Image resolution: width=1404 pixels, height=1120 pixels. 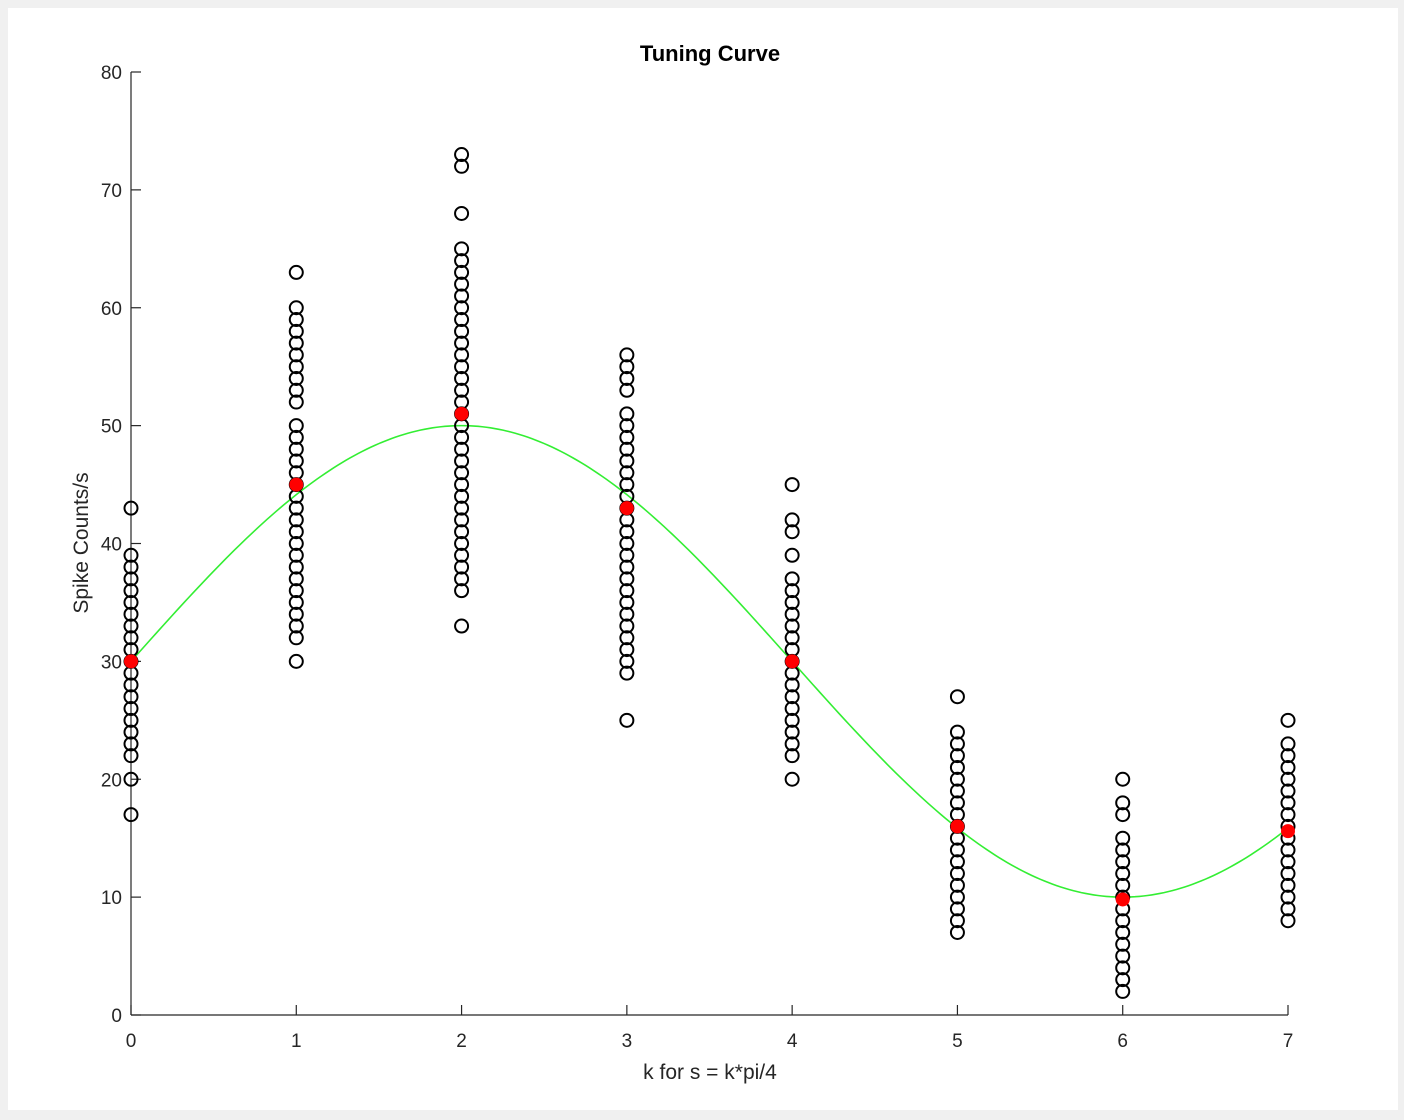 I want to click on chart-title: Tuning Curve, so click(x=710, y=53).